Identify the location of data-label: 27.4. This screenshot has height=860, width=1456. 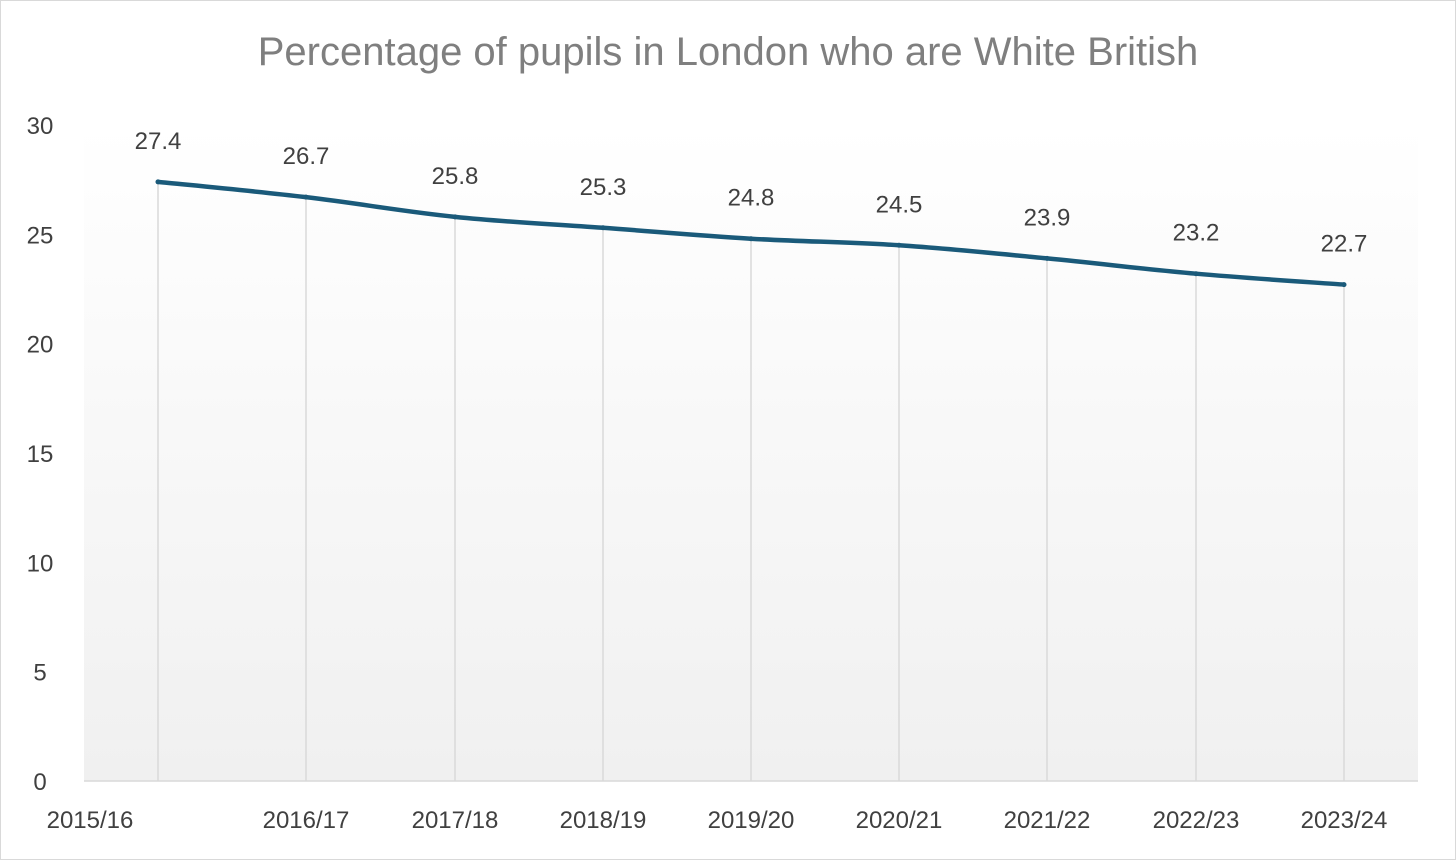
(158, 141).